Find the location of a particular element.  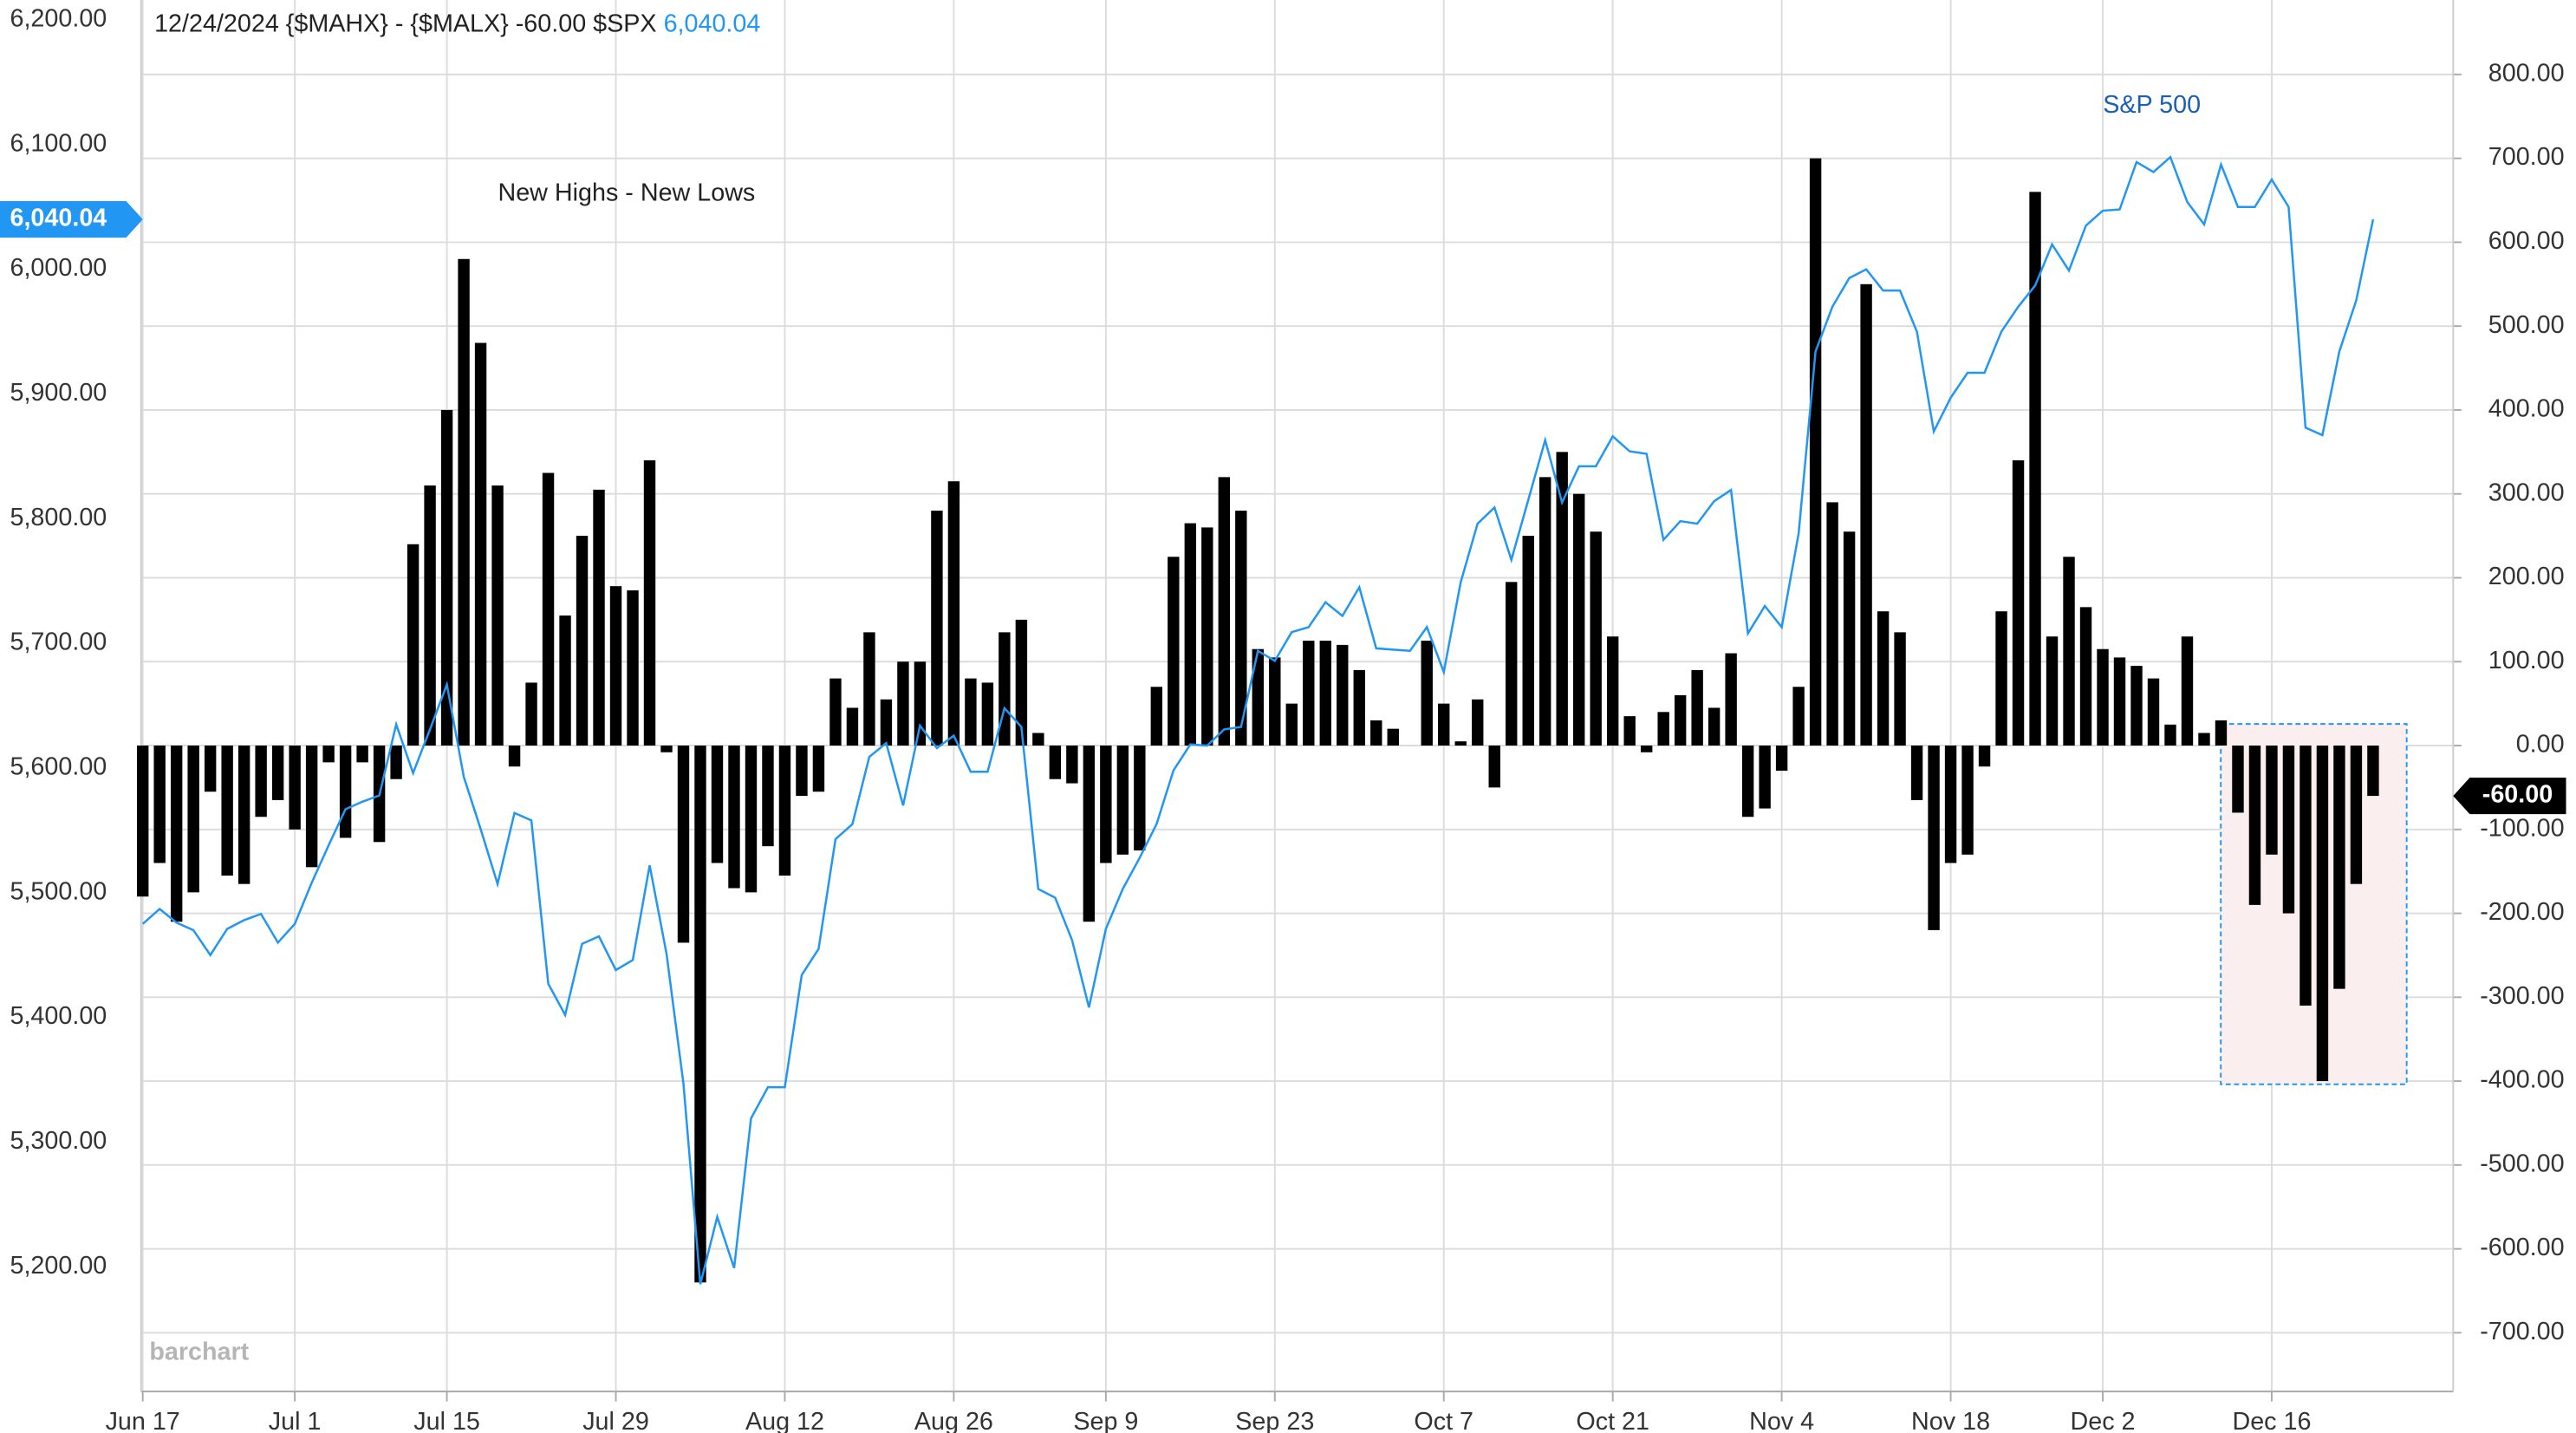

y-tick-label: 5,400.00 is located at coordinates (58, 1016).